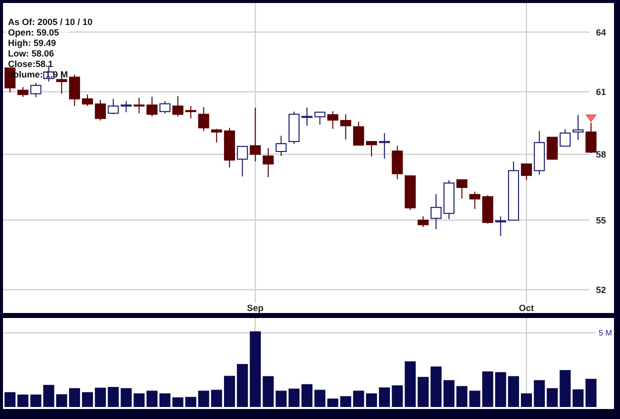 The image size is (620, 419). I want to click on annotation: High: 59.49, so click(32, 43).